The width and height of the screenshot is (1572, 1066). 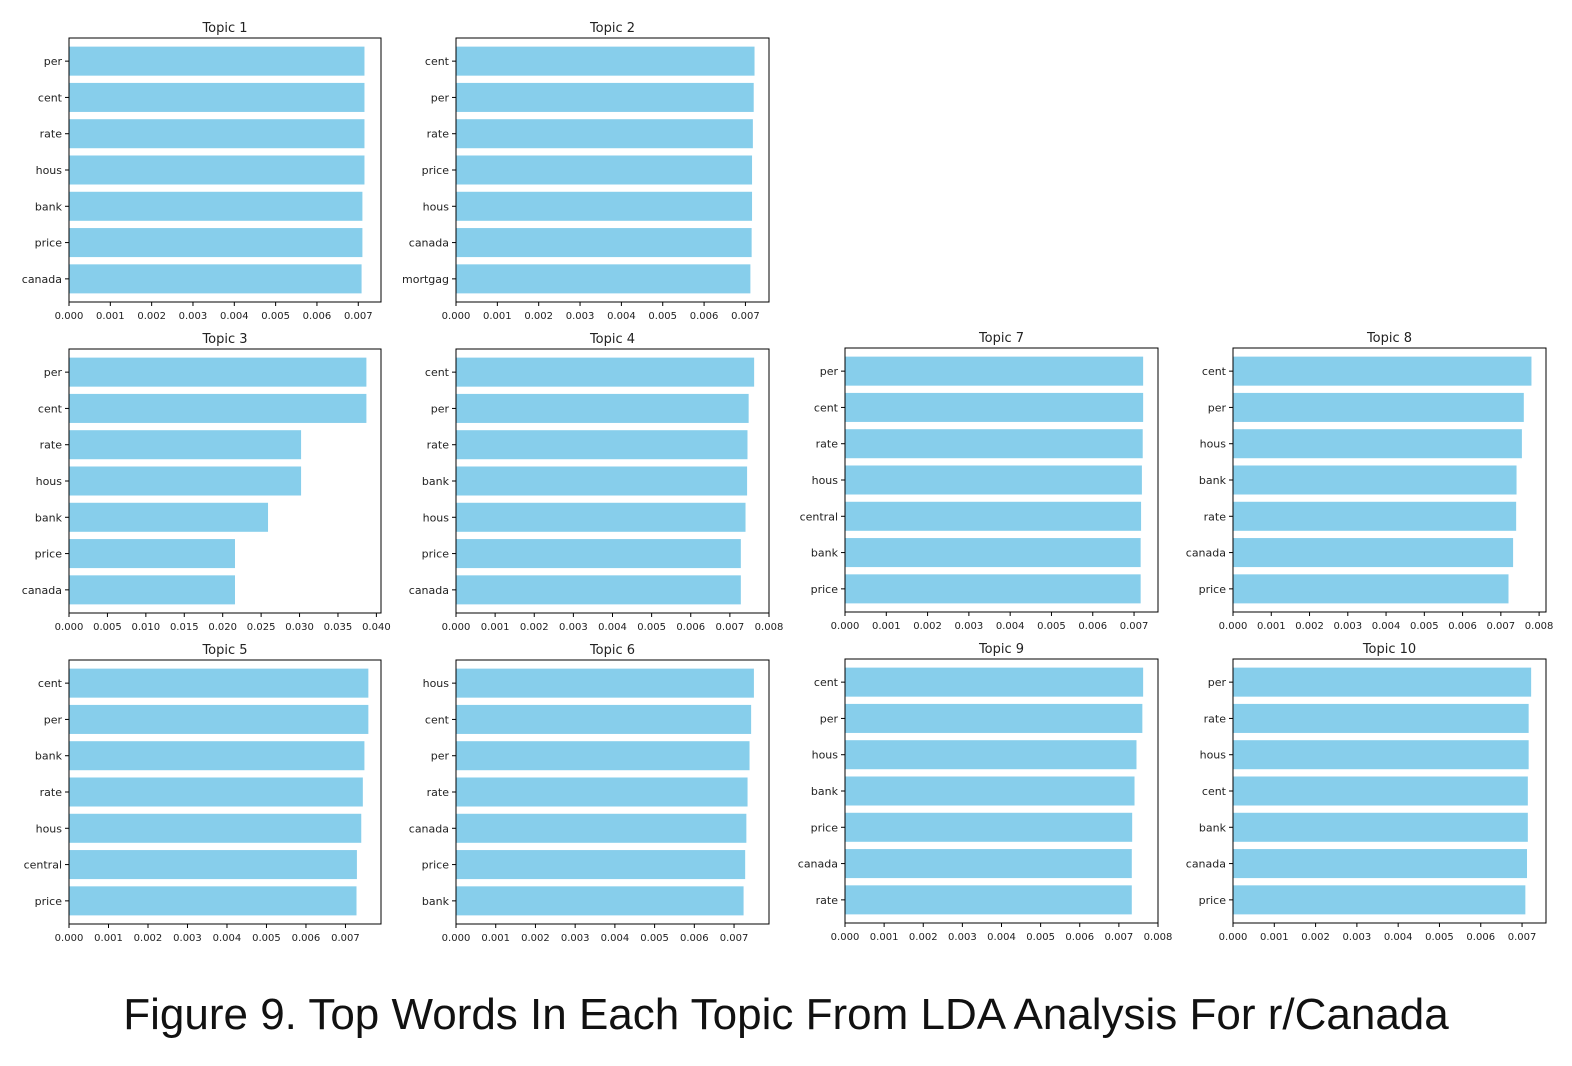 I want to click on chart-title: Topic 2, so click(x=612, y=28).